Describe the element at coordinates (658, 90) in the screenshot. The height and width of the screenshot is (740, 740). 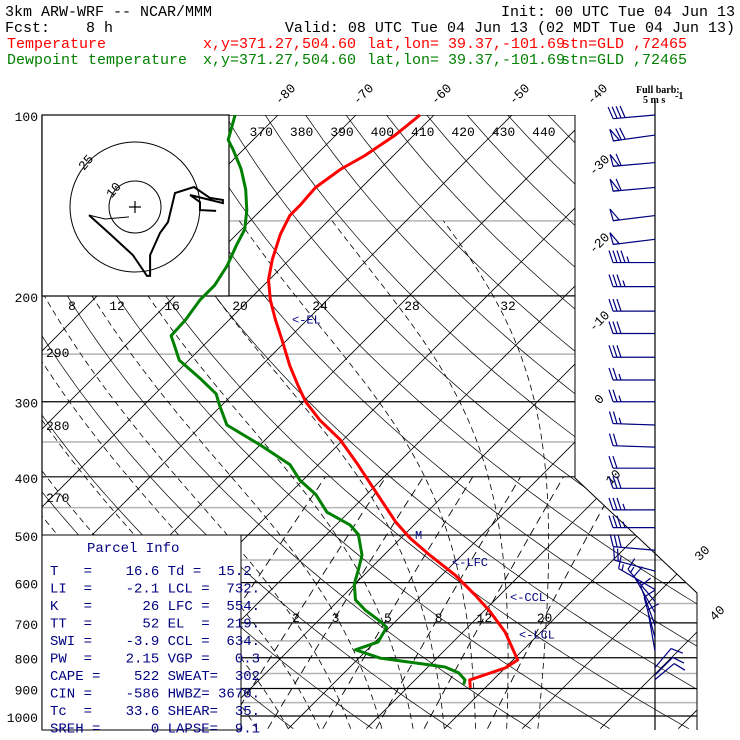
I see `barb-legend-line1: Full barb:` at that location.